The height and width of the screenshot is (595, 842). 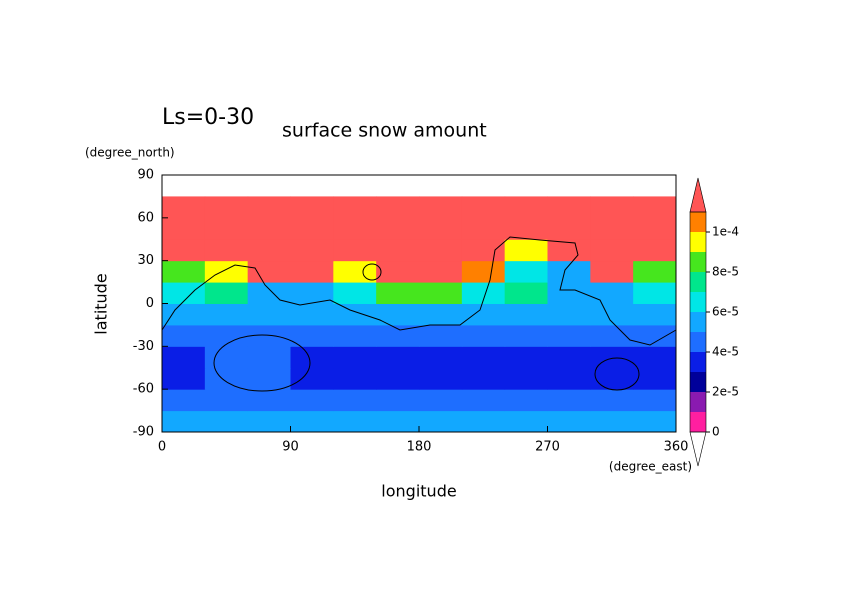 What do you see at coordinates (372, 272) in the screenshot?
I see `outline-ellipse` at bounding box center [372, 272].